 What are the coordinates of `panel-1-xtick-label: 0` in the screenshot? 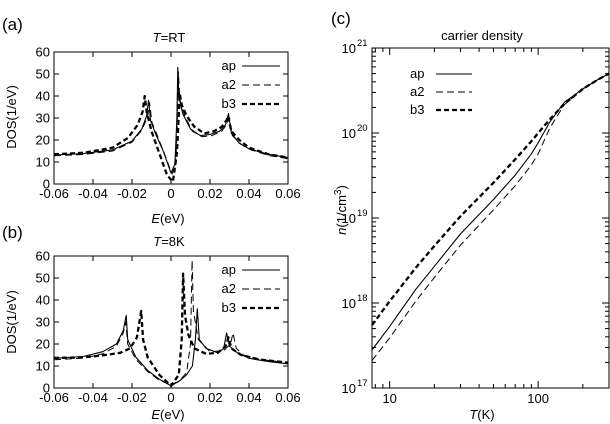 It's located at (170, 397).